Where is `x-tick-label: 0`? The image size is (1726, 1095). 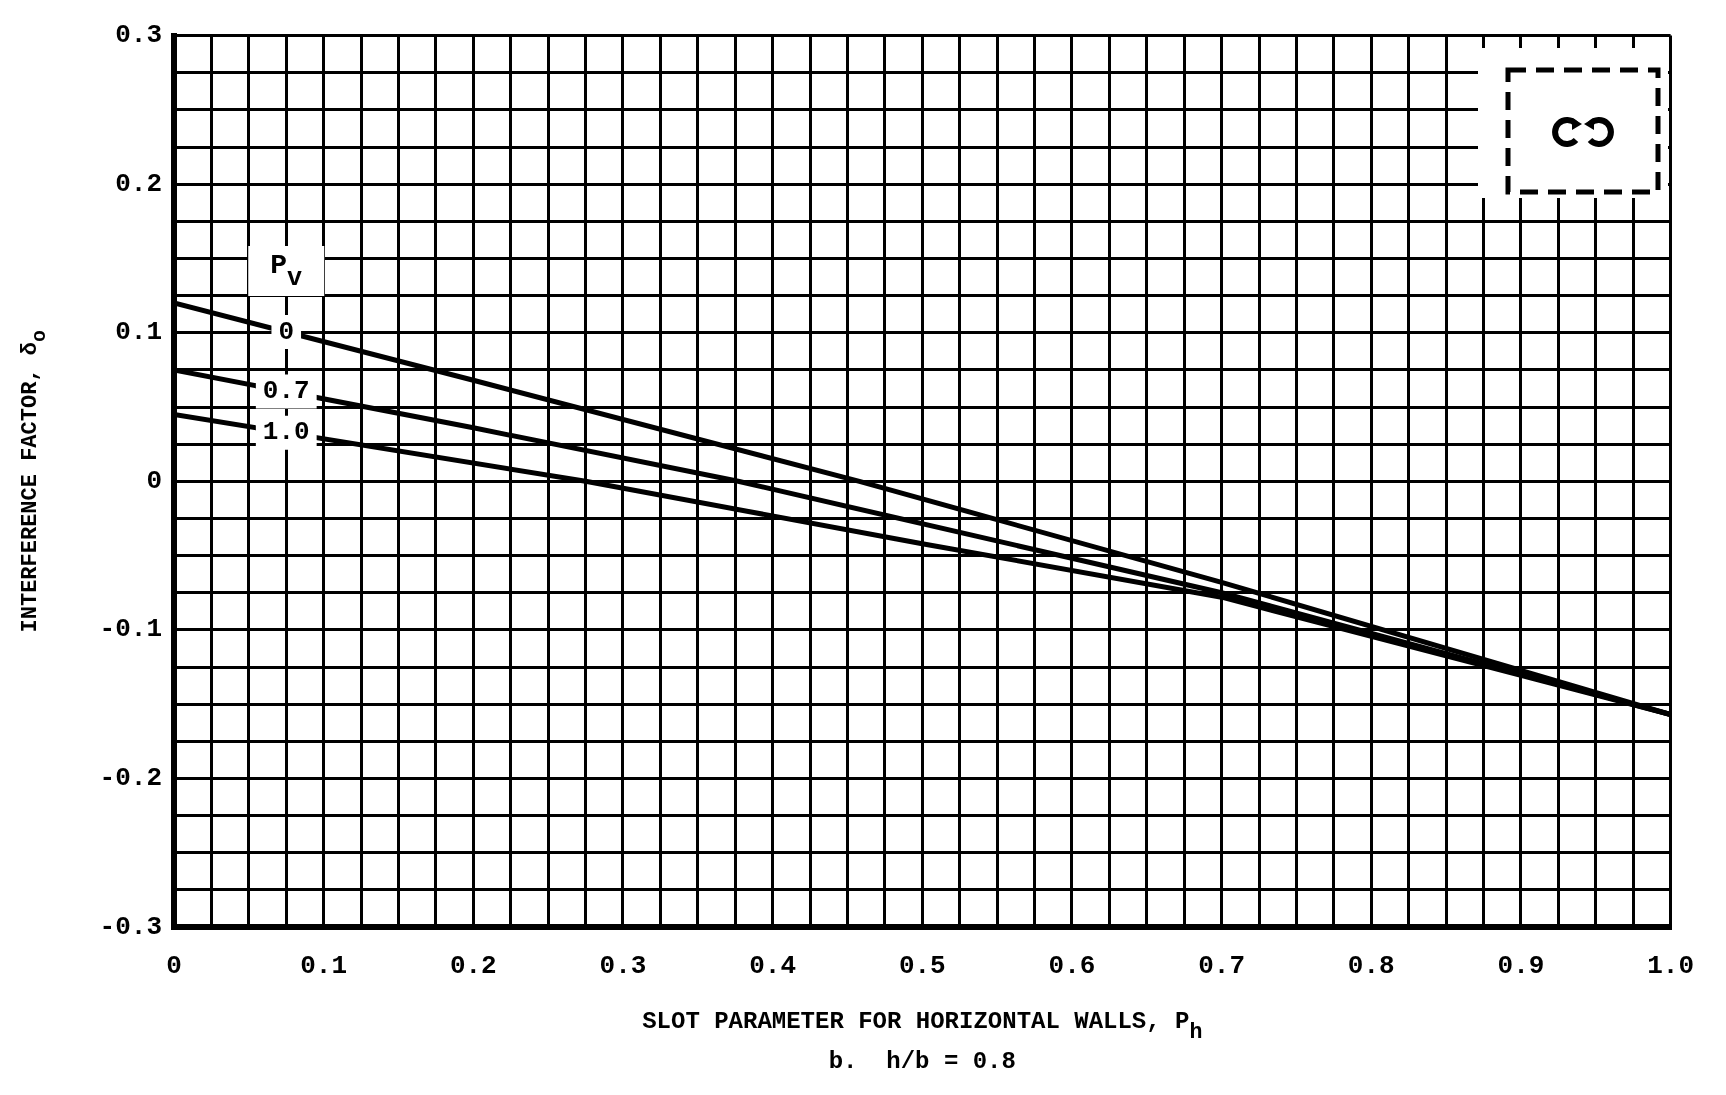 x-tick-label: 0 is located at coordinates (174, 966).